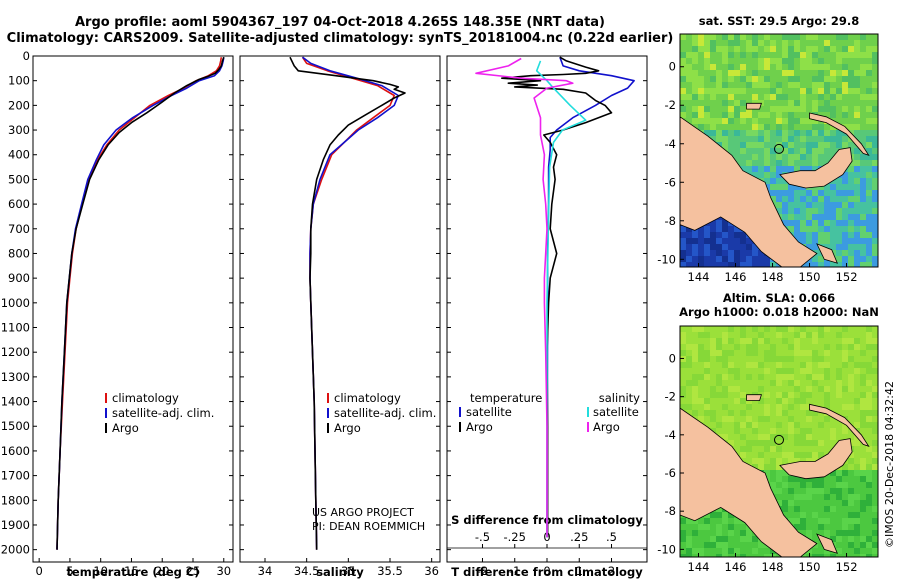  What do you see at coordinates (736, 277) in the screenshot?
I see `sst-map-x-tick-label: 146` at bounding box center [736, 277].